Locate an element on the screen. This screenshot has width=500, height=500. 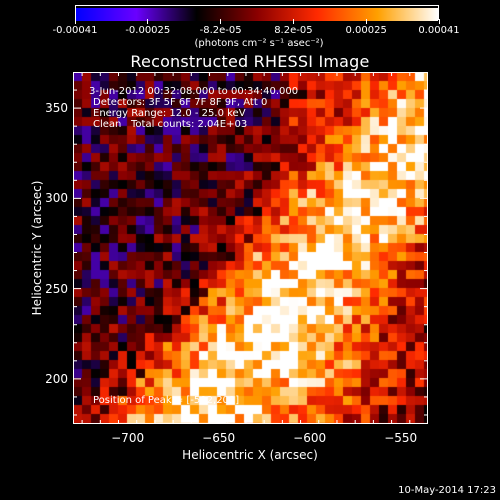
colorbar-tick-label: -0.00025 is located at coordinates (148, 30).